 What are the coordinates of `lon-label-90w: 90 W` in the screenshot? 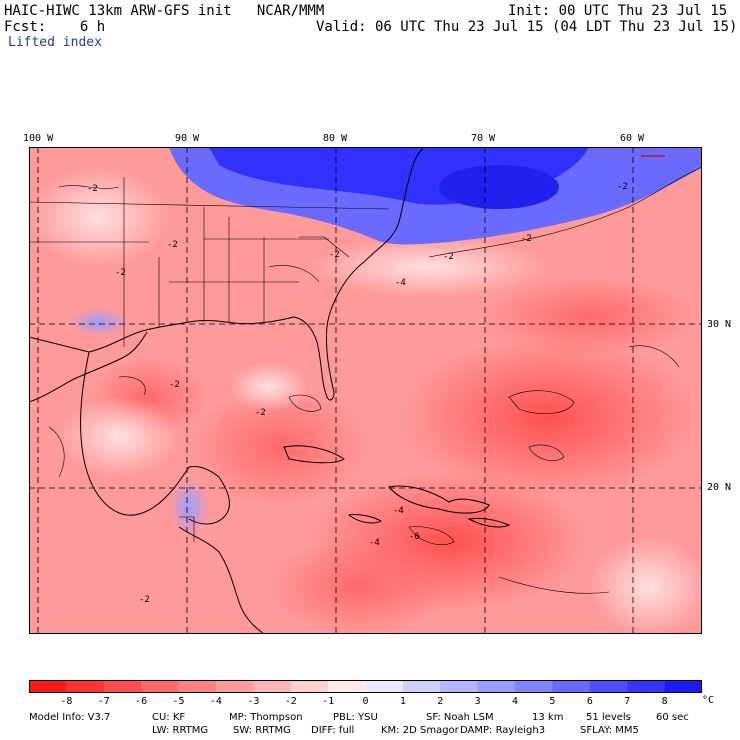 It's located at (187, 138).